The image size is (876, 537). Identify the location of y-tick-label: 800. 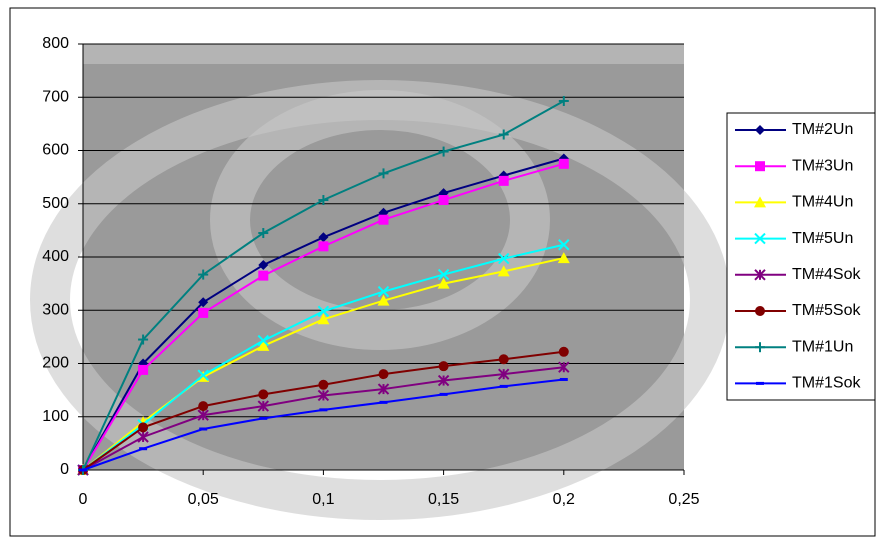
(55, 43).